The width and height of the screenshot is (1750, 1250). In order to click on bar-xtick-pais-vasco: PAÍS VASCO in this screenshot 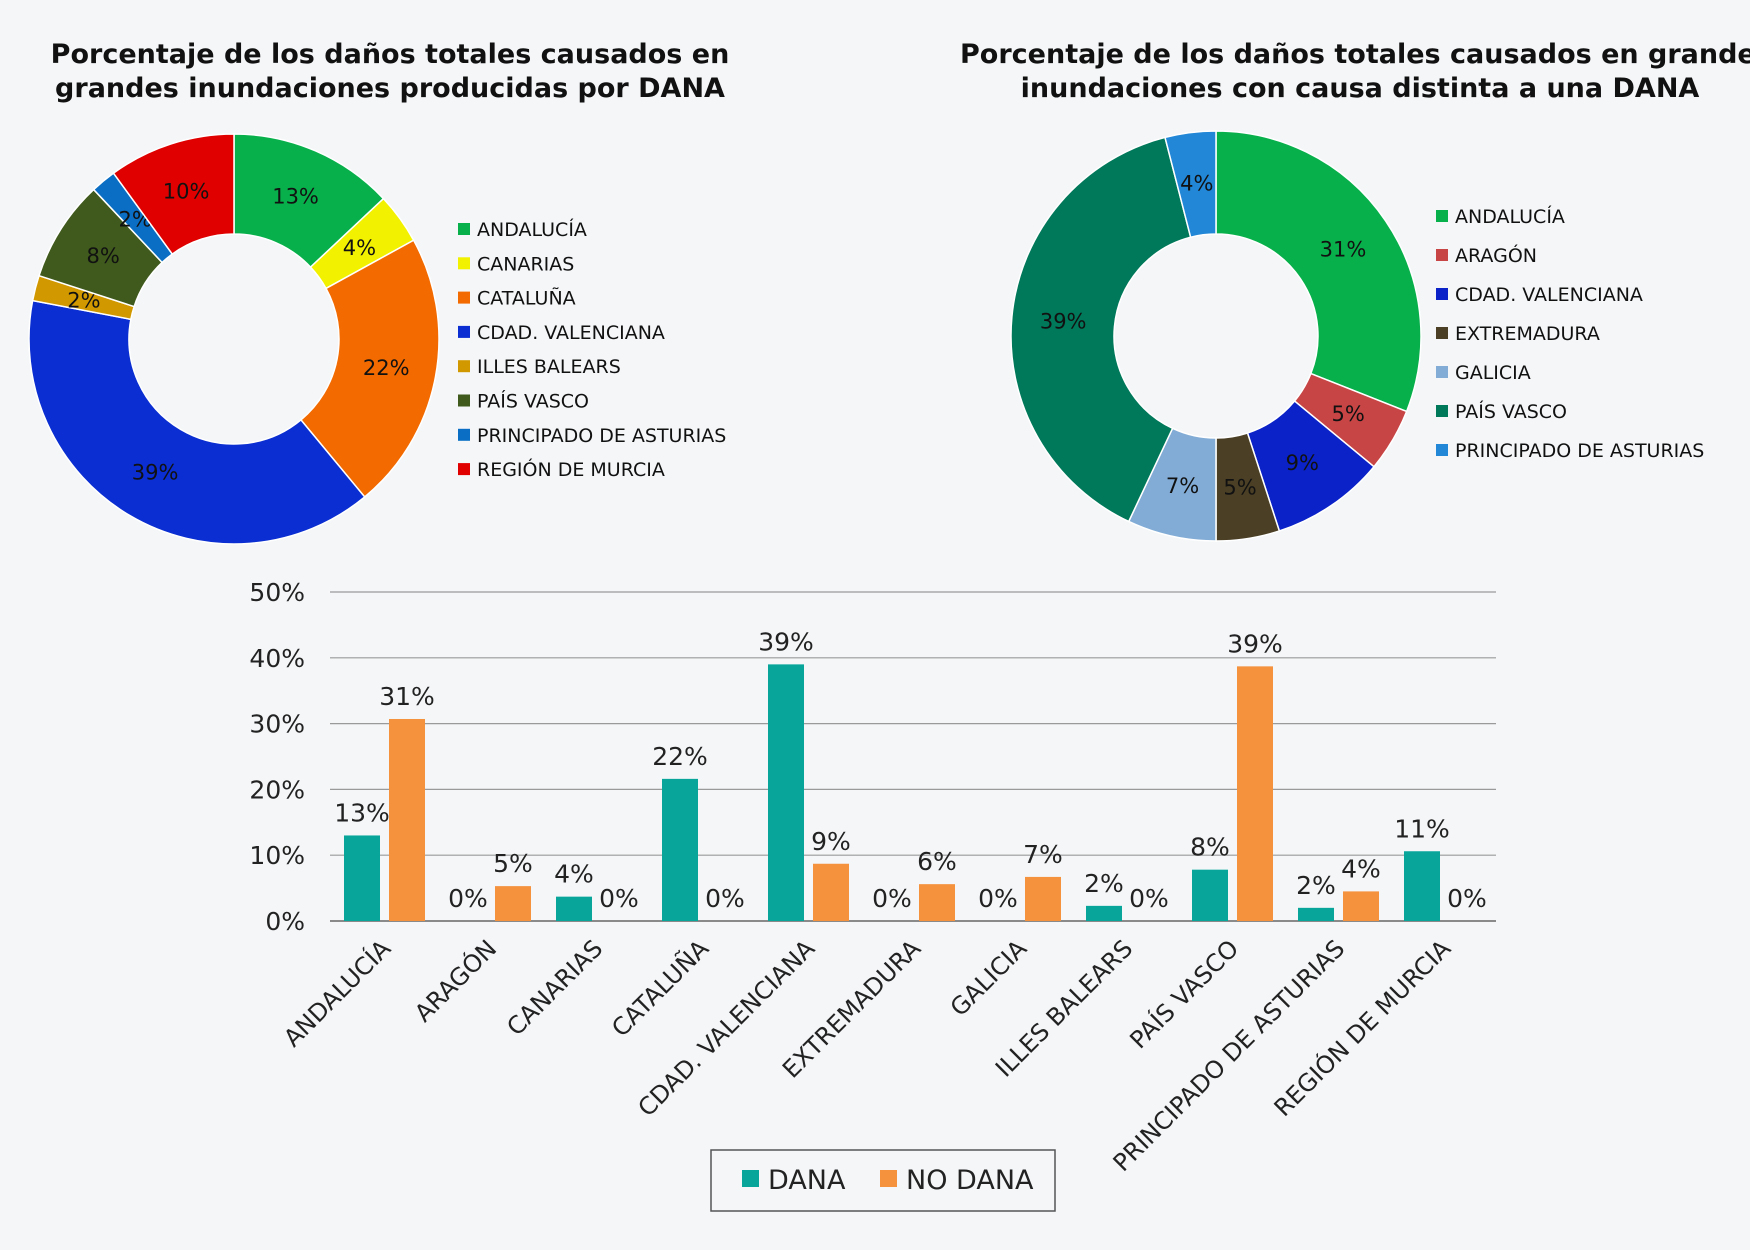, I will do `click(1184, 994)`.